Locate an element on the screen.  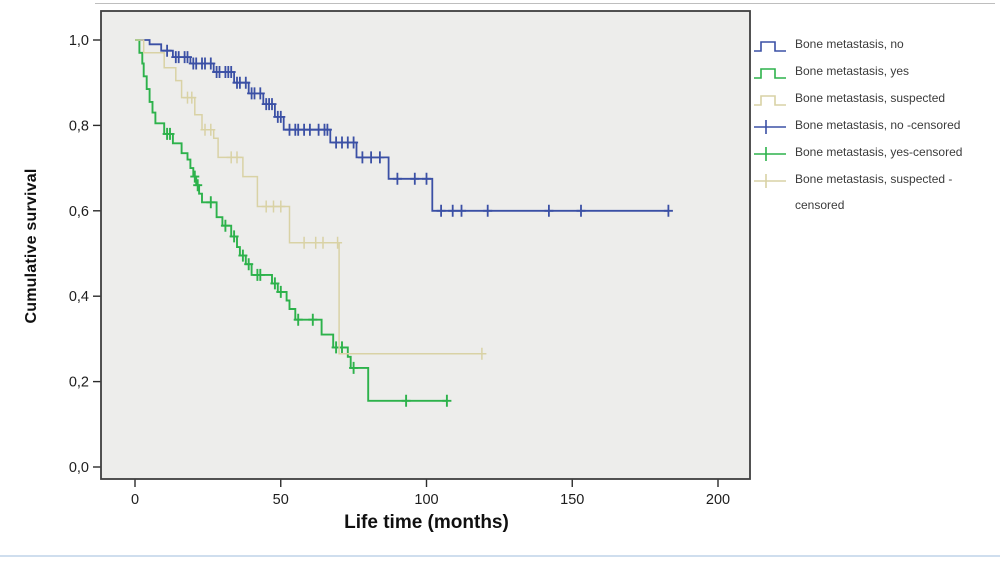
legend-label: Bone metastasis, suspected -censored is located at coordinates (874, 192).